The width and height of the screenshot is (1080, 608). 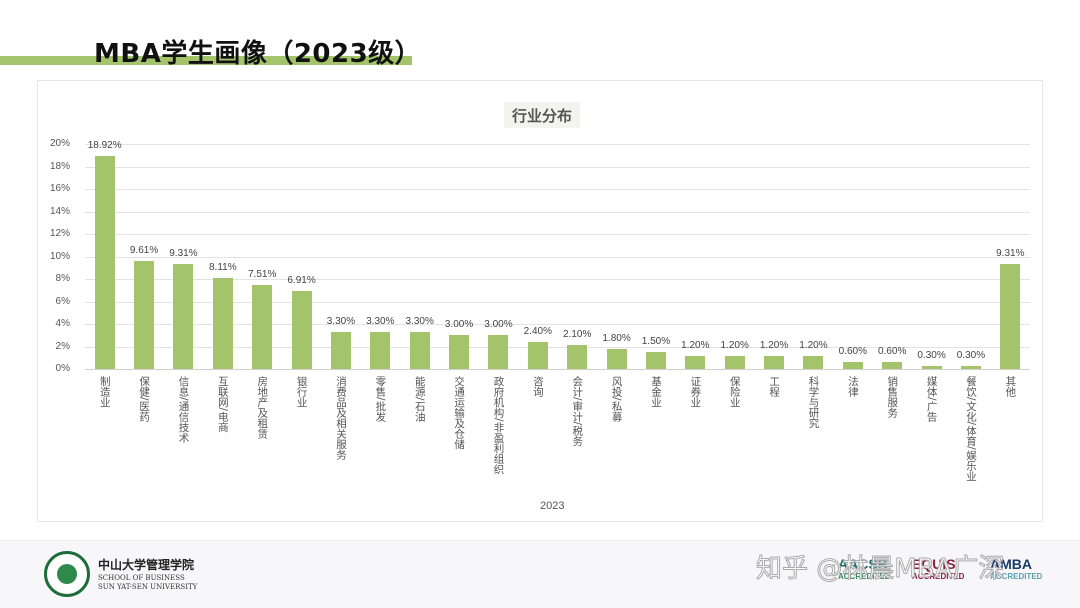 What do you see at coordinates (419, 399) in the screenshot?
I see `x-category-label: 能源/石油` at bounding box center [419, 399].